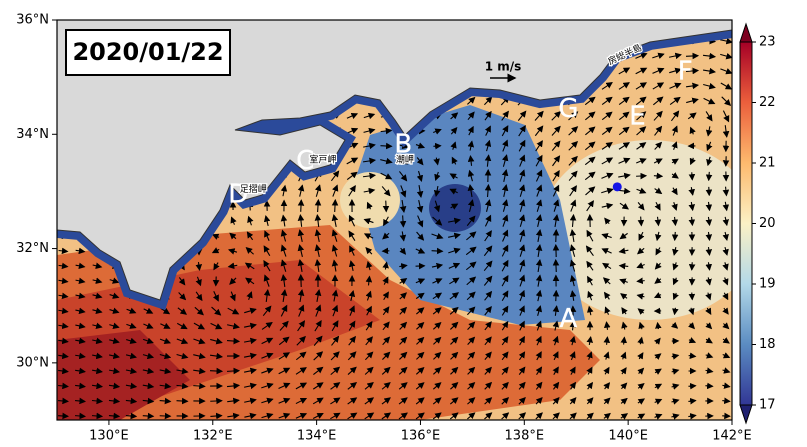 The width and height of the screenshot is (807, 447). What do you see at coordinates (32, 20) in the screenshot?
I see `y-tick-label: 36°N` at bounding box center [32, 20].